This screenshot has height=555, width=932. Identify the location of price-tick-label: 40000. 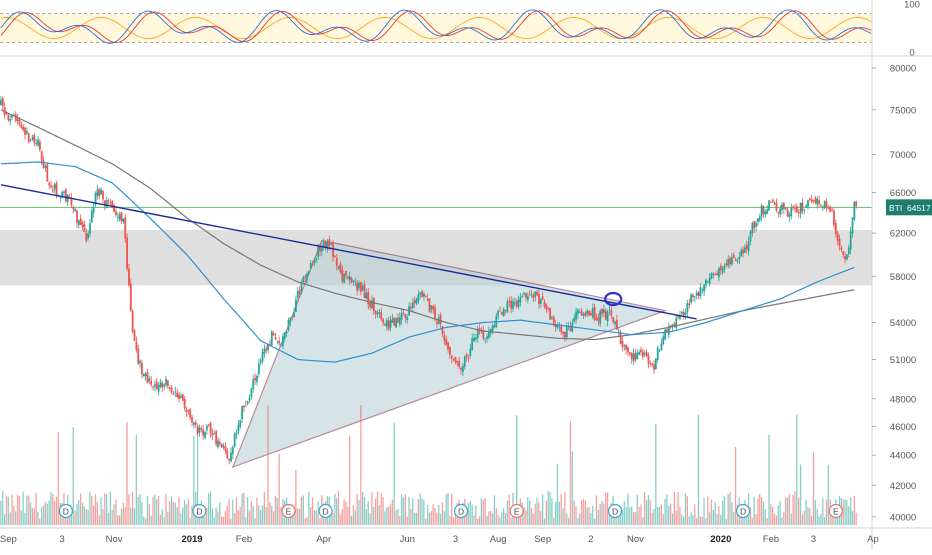
(903, 517).